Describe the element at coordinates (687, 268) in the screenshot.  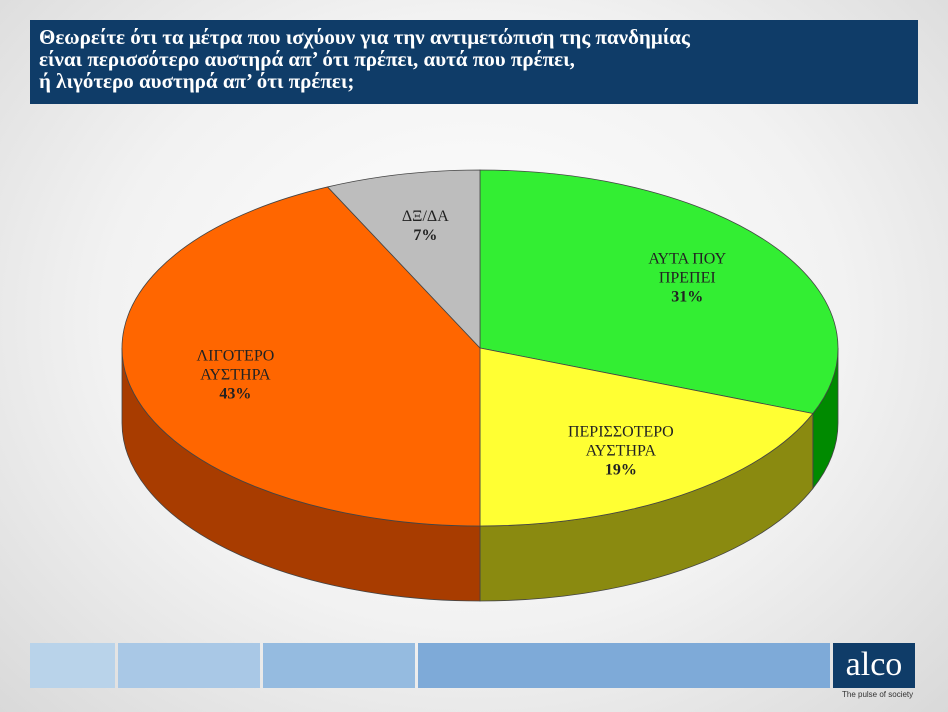
I see `category-label: ΑΥΤΑ ΠΟΥ ΠΡΕΠΕΙ` at that location.